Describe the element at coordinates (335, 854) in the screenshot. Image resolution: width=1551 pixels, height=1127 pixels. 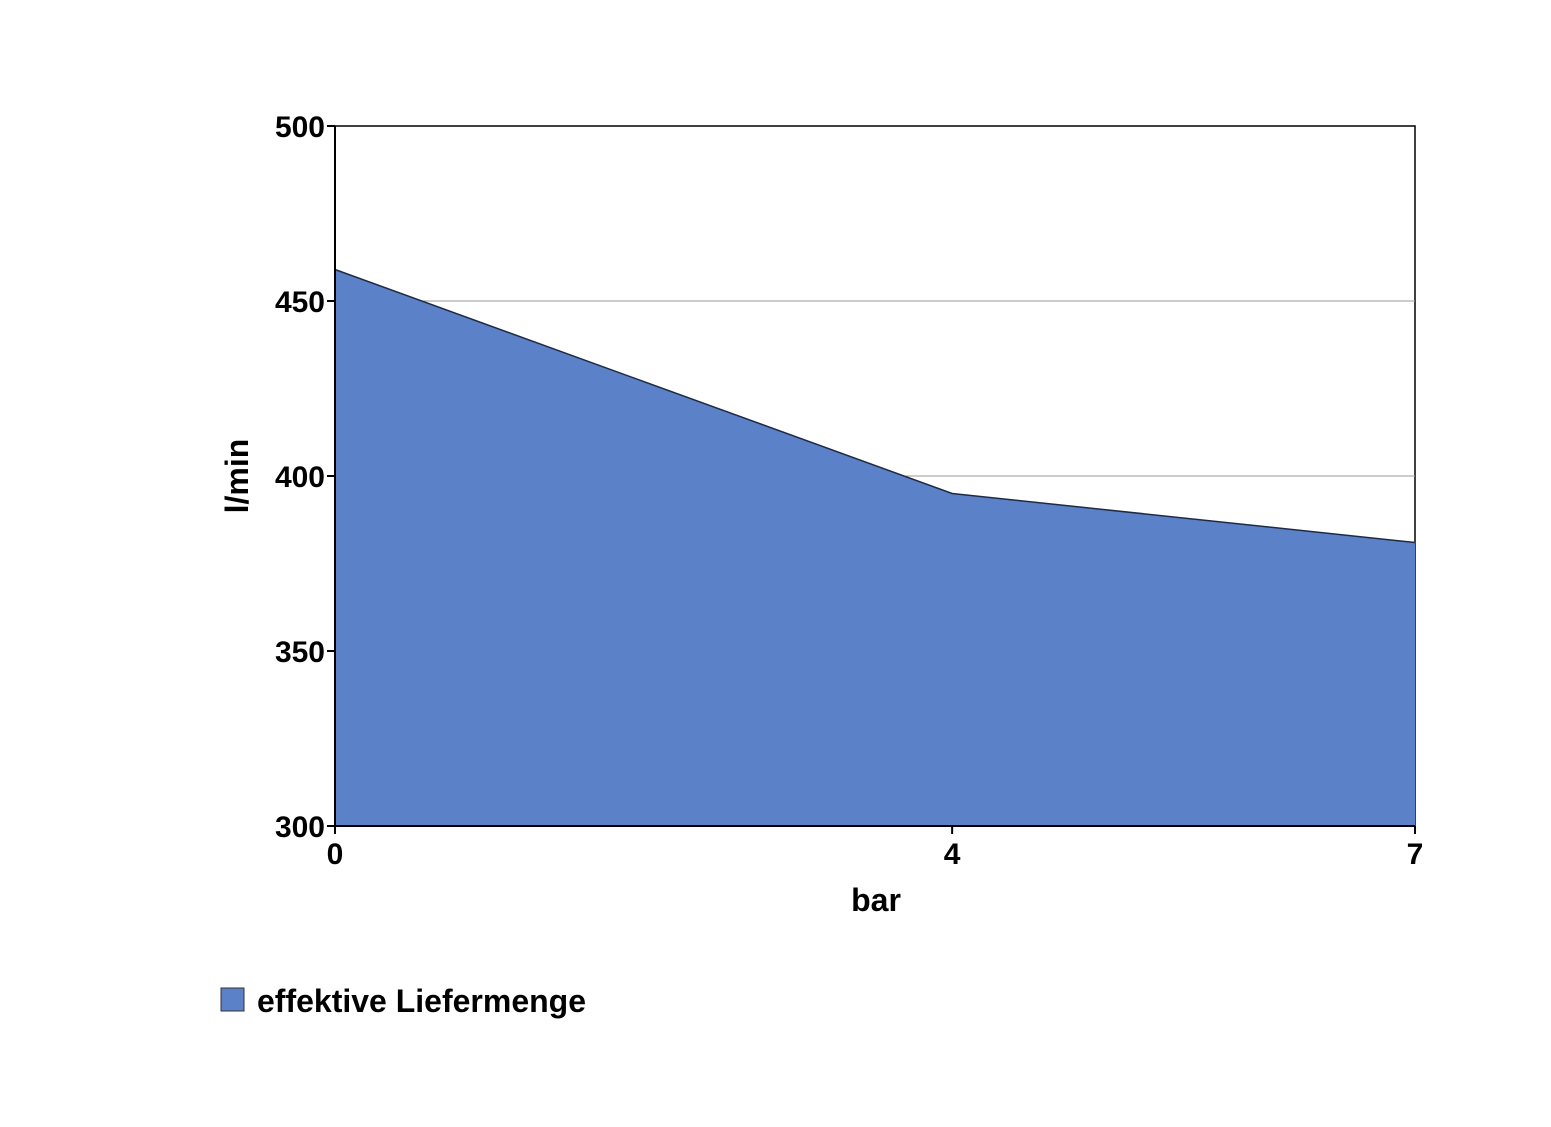
I see `x-tick-label-0: 0` at that location.